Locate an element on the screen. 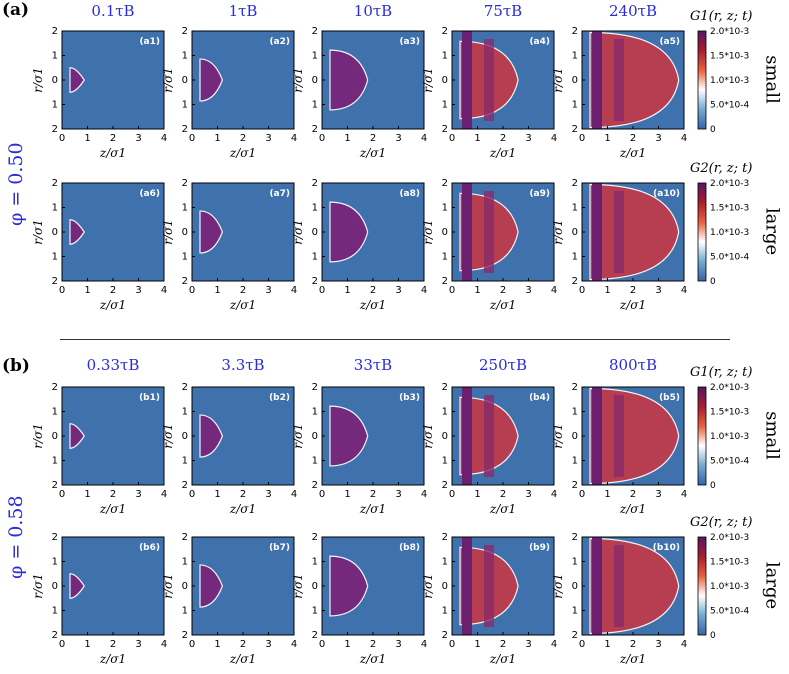 This screenshot has width=789, height=674. heatmap-panel: (a5) 0 1 2 3 4 2 1 0 1 2 z/σ1 r/σ1 is located at coordinates (619, 93).